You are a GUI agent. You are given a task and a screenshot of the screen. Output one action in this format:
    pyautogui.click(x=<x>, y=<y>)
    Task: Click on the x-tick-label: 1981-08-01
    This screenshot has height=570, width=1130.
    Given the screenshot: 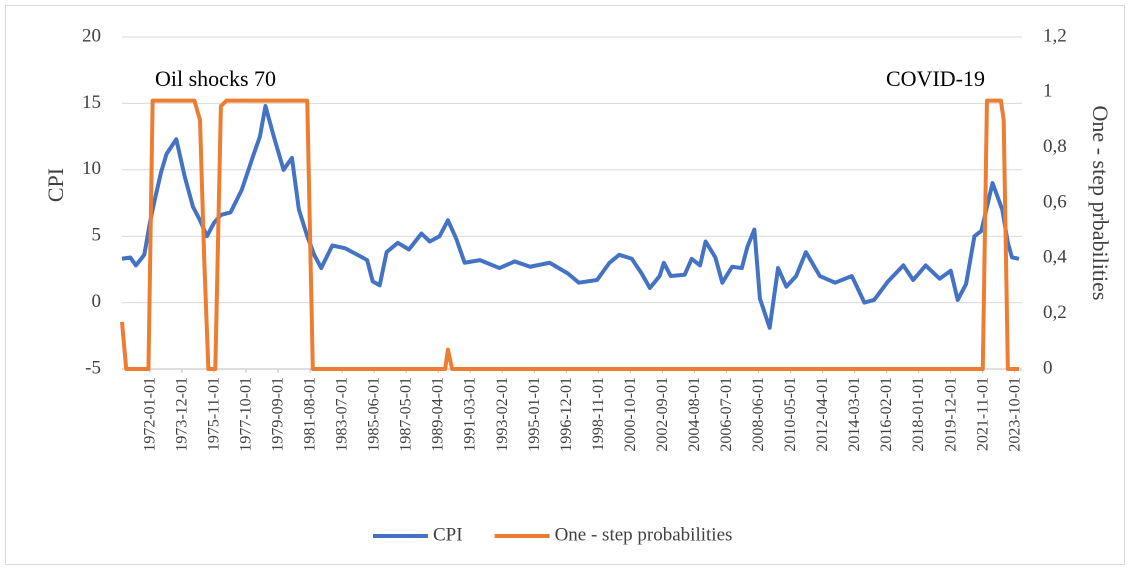 What is the action you would take?
    pyautogui.click(x=310, y=414)
    